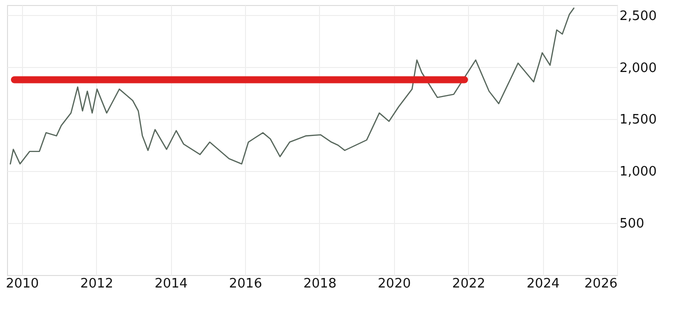 The width and height of the screenshot is (693, 319). Describe the element at coordinates (638, 172) in the screenshot. I see `y-tick-label: 1,000` at that location.